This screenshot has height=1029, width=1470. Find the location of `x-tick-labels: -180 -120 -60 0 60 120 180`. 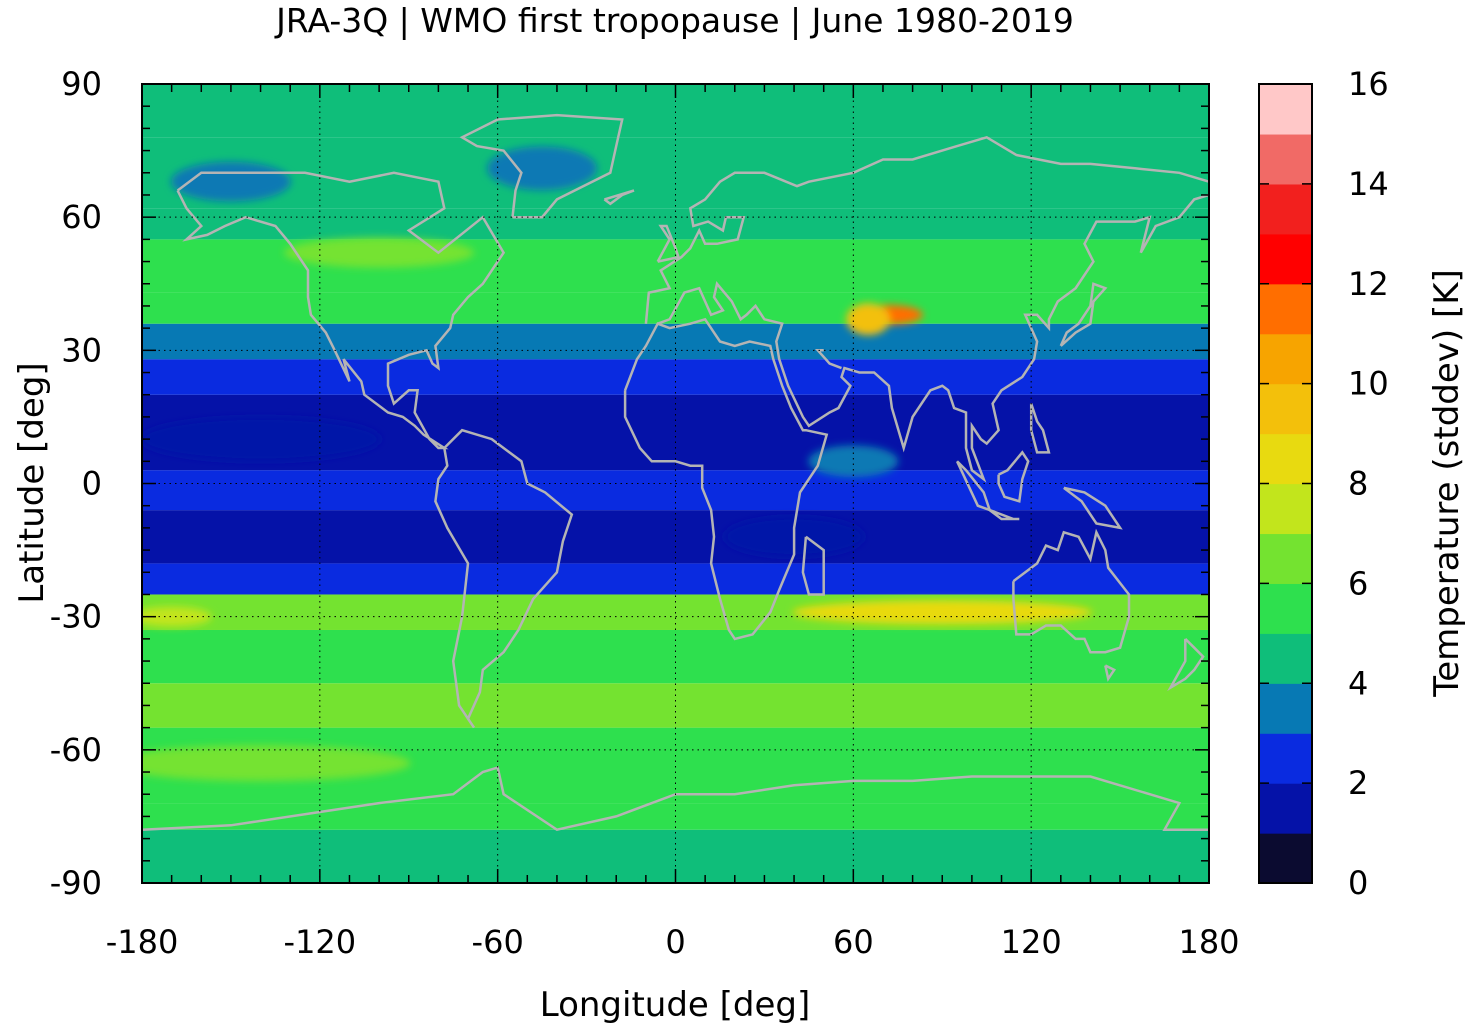

x-tick-labels: -180 -120 -60 0 60 120 180 is located at coordinates (673, 942).